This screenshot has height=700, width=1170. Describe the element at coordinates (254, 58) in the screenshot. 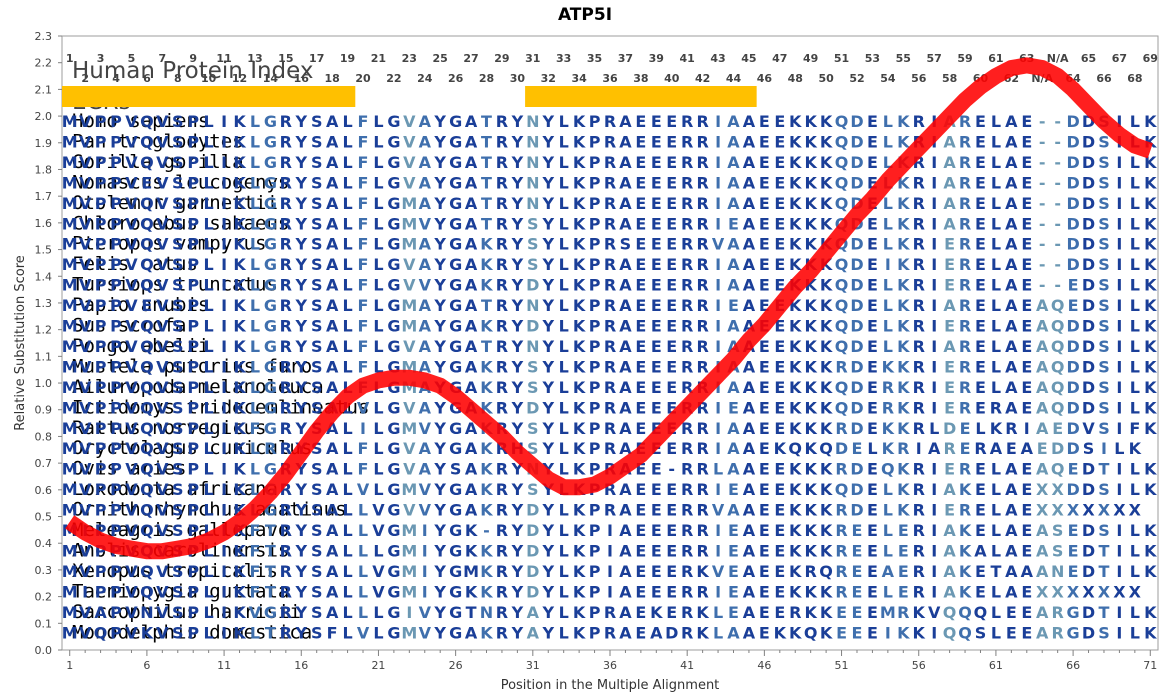

I see `residue-index-top: 13` at that location.